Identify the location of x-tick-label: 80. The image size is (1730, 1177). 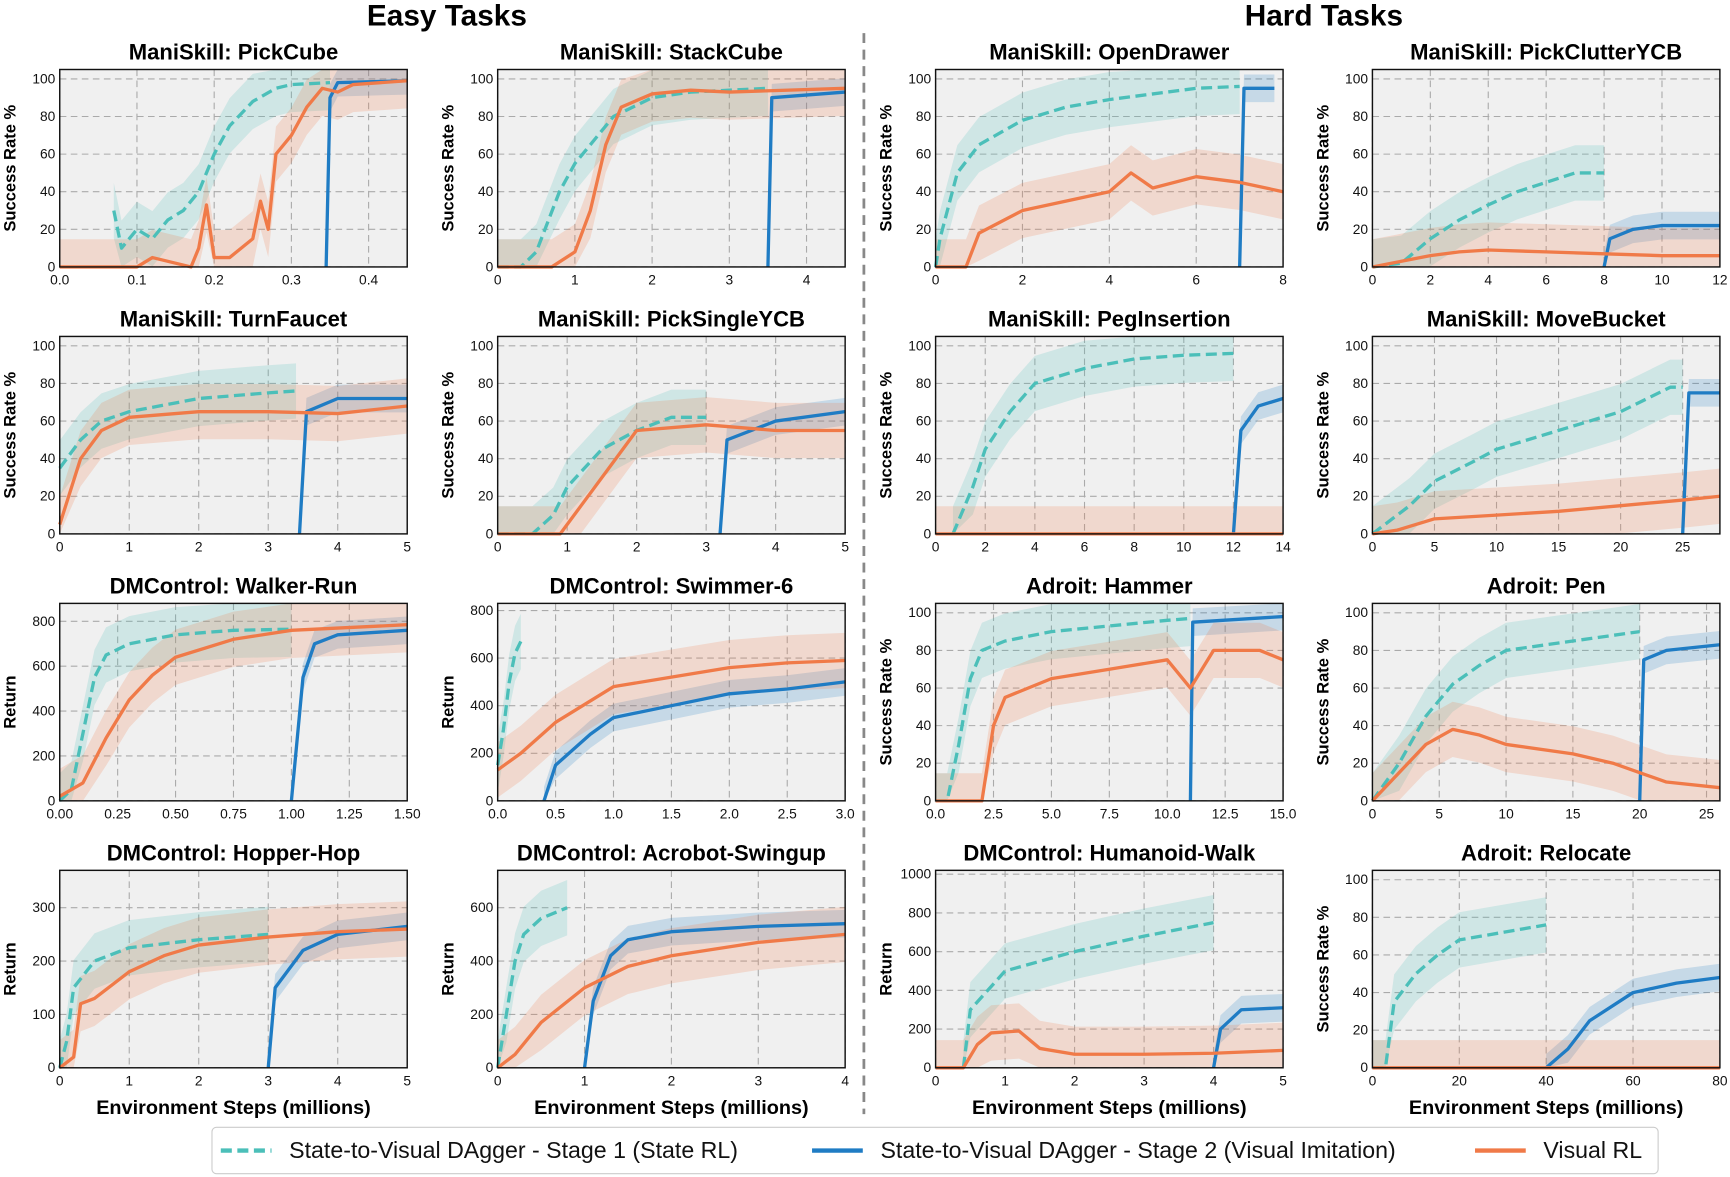
(1720, 1080).